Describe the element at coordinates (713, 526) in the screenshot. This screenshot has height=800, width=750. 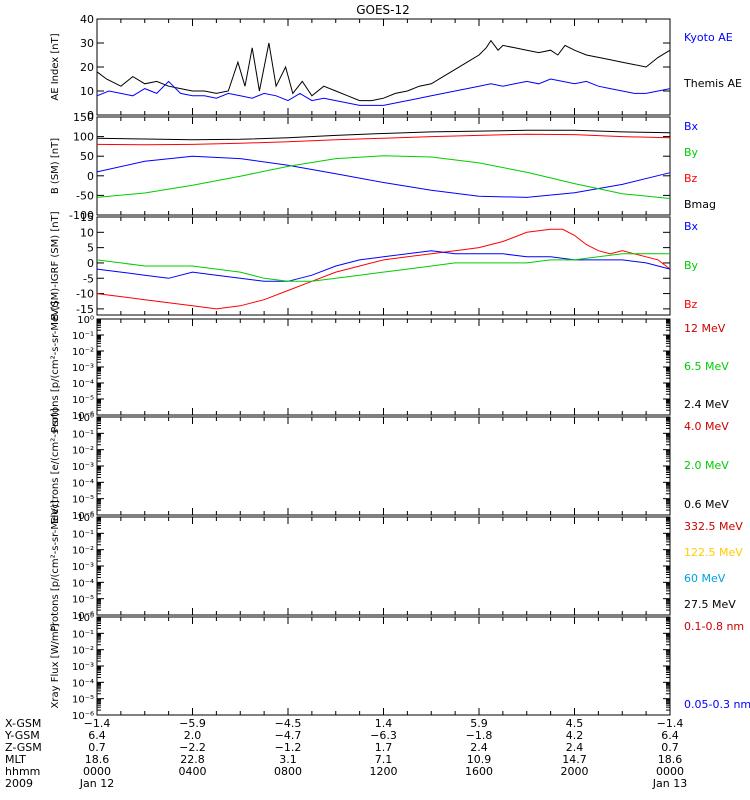
I see `legend-label: 332.5 MeV` at that location.